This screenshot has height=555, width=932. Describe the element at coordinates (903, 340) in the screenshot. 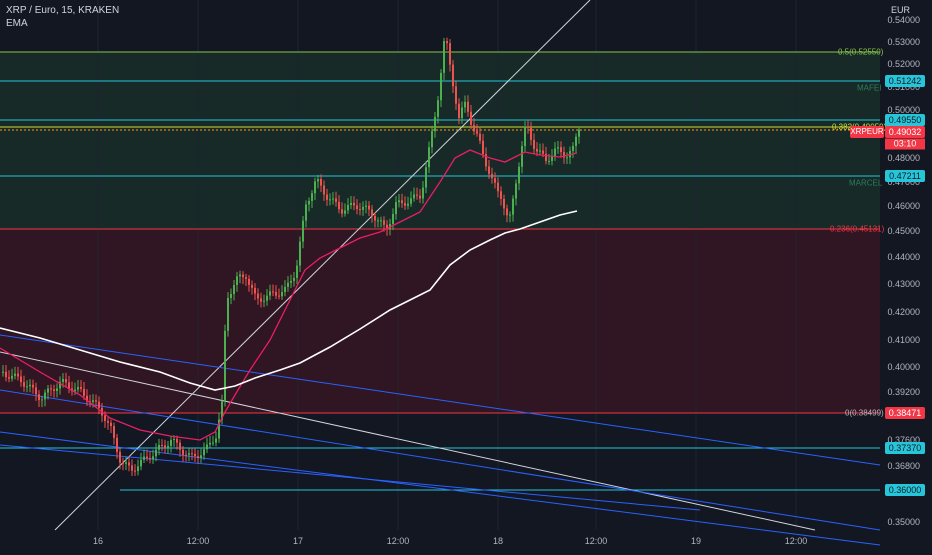

I see `price-tick: 0.41000` at that location.